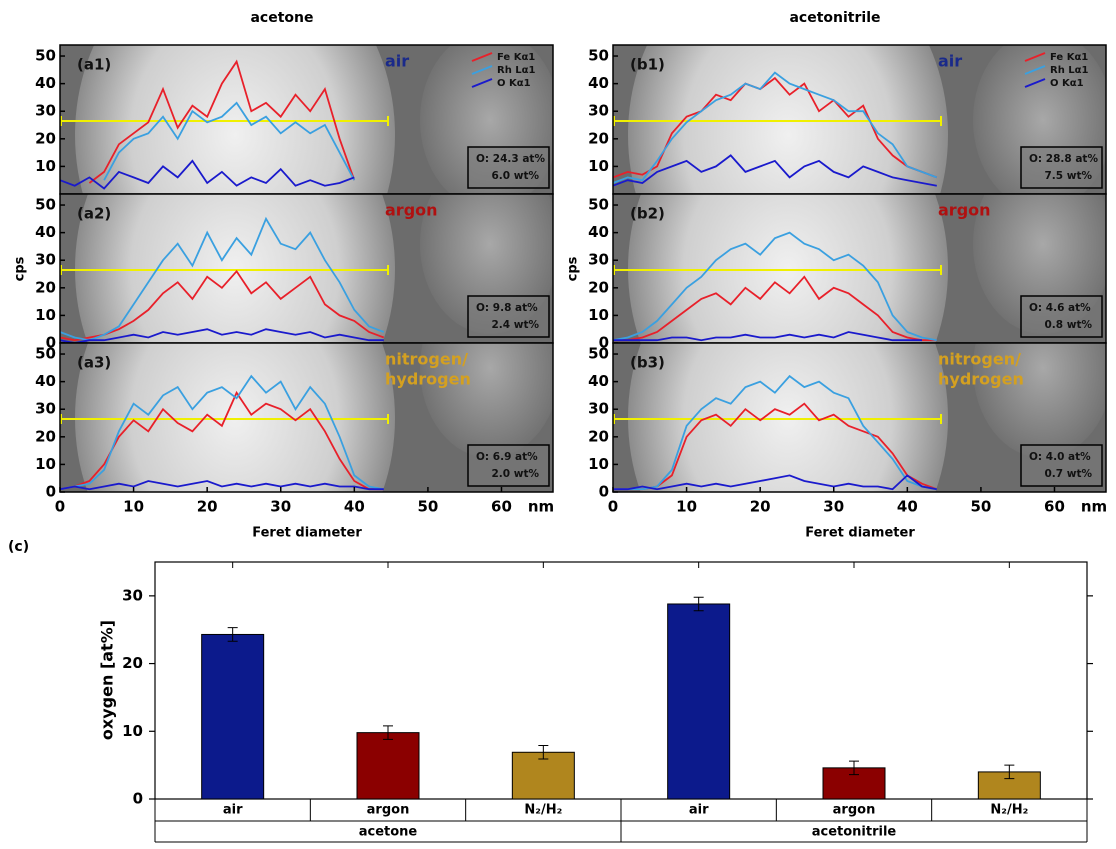 The height and width of the screenshot is (849, 1116). I want to click on column-title: acetonitrile, so click(834, 18).